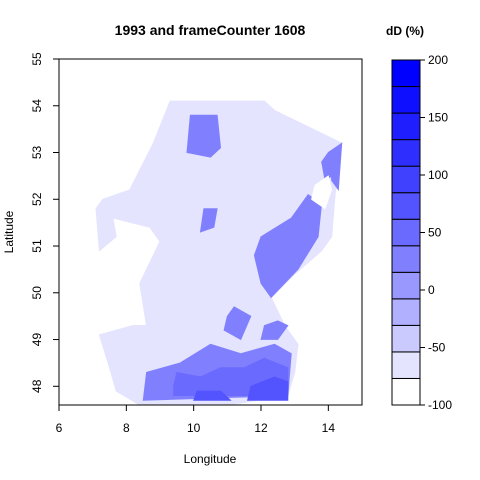 The height and width of the screenshot is (480, 480). I want to click on map-title: 1993 and frameCounter 1608, so click(210, 30).